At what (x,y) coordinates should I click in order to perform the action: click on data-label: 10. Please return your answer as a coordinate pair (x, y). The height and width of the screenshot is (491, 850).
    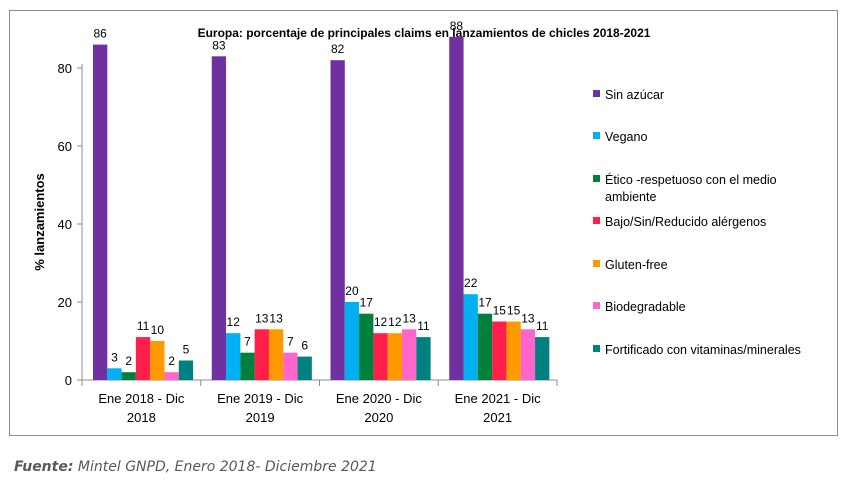
    Looking at the image, I should click on (158, 330).